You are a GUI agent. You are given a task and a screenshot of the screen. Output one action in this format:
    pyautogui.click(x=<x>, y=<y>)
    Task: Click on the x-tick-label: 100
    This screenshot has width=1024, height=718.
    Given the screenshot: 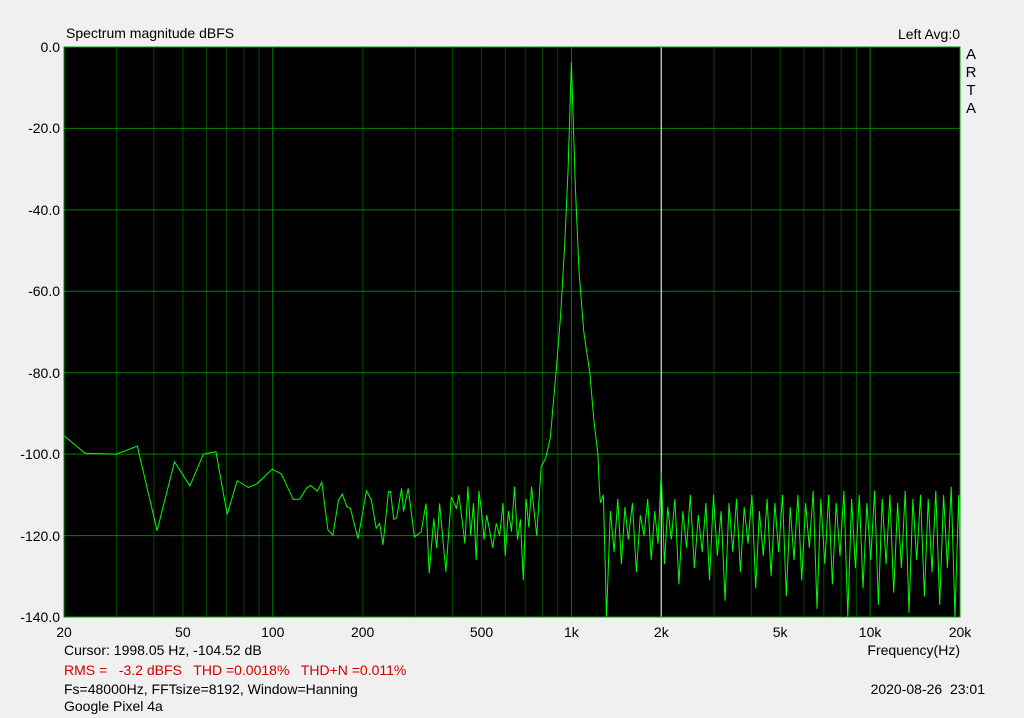 What is the action you would take?
    pyautogui.click(x=273, y=632)
    